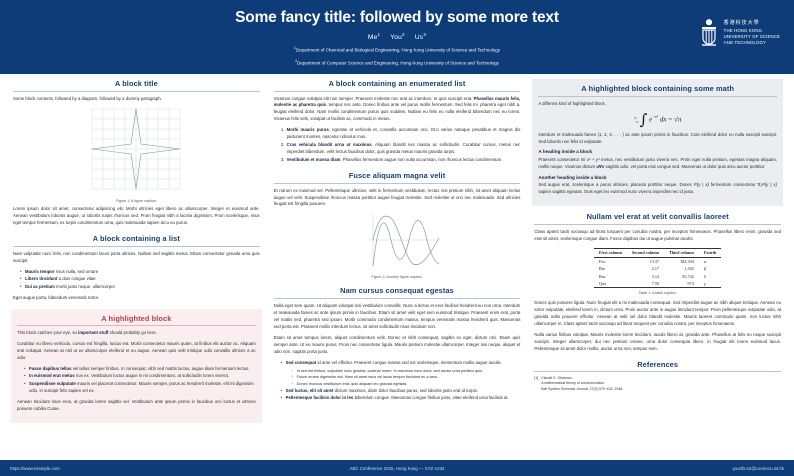 The height and width of the screenshot is (476, 794). I want to click on table-cell: Qux, so click(610, 284).